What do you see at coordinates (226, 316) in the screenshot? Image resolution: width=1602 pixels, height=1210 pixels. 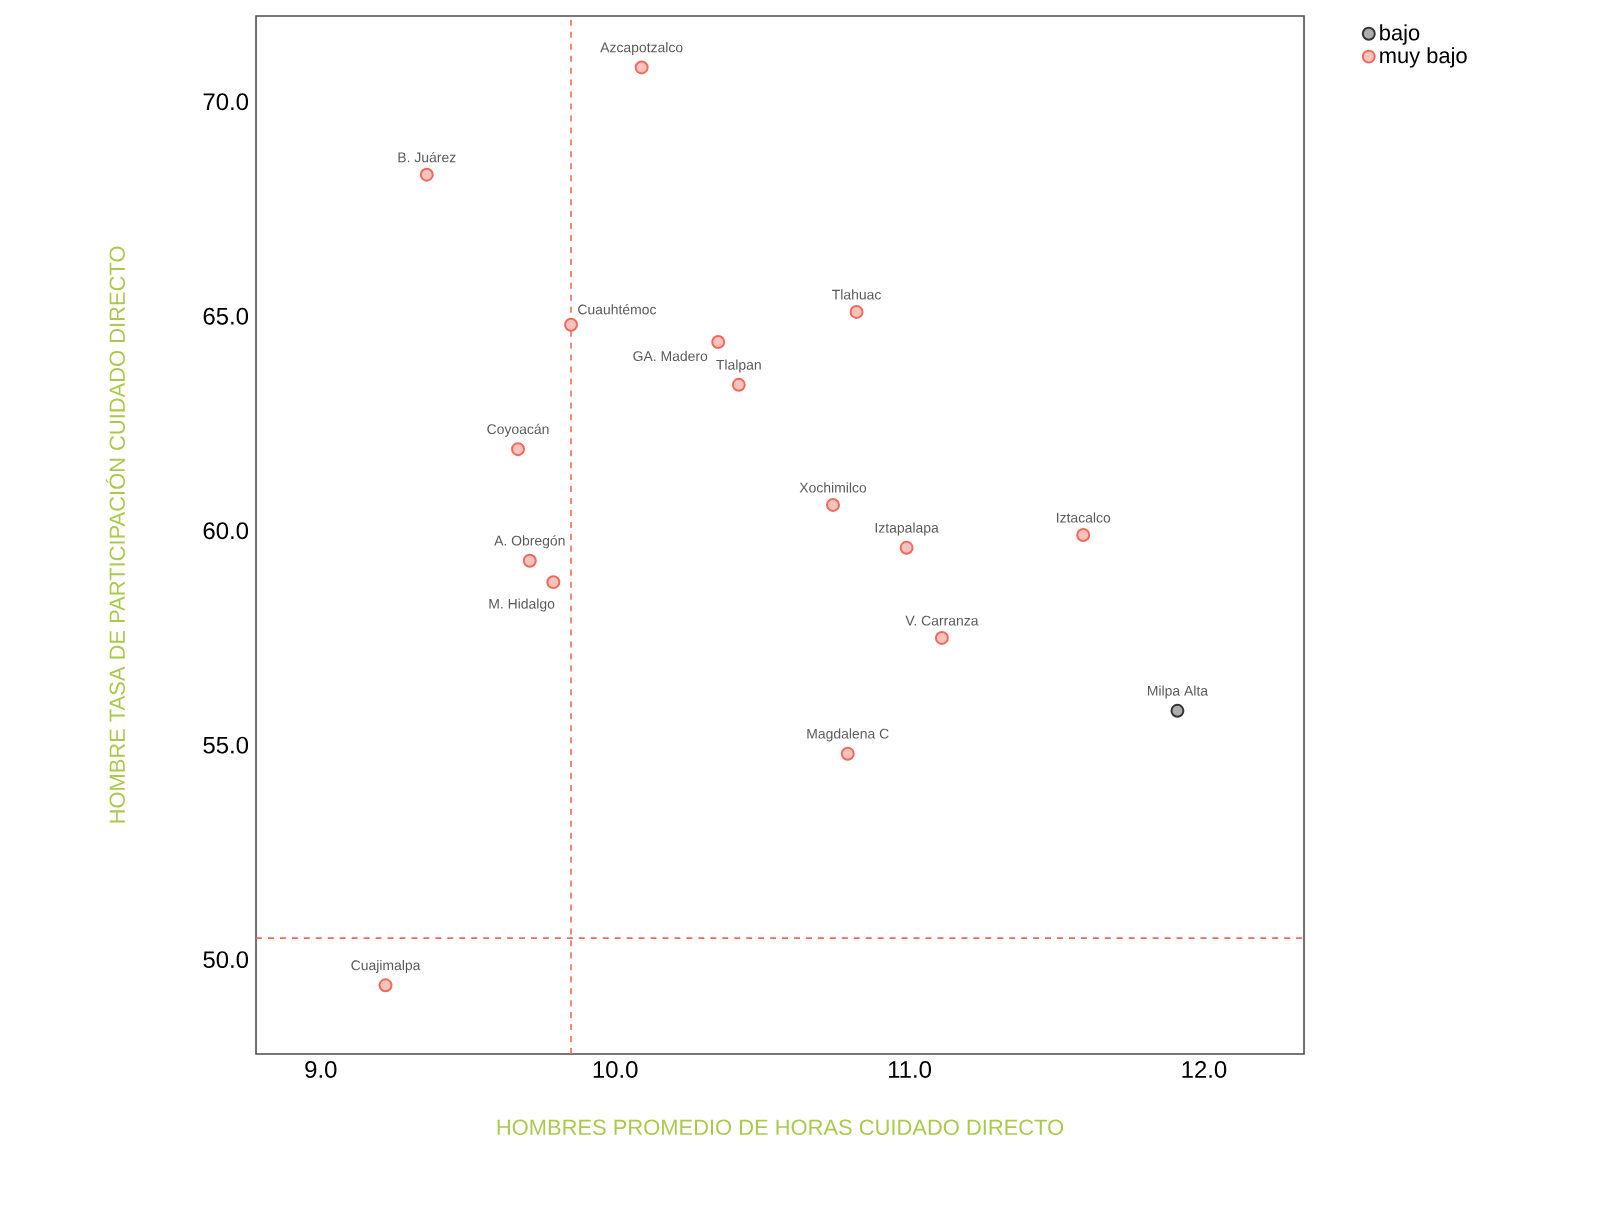 I see `y-tick-label: 65.0` at bounding box center [226, 316].